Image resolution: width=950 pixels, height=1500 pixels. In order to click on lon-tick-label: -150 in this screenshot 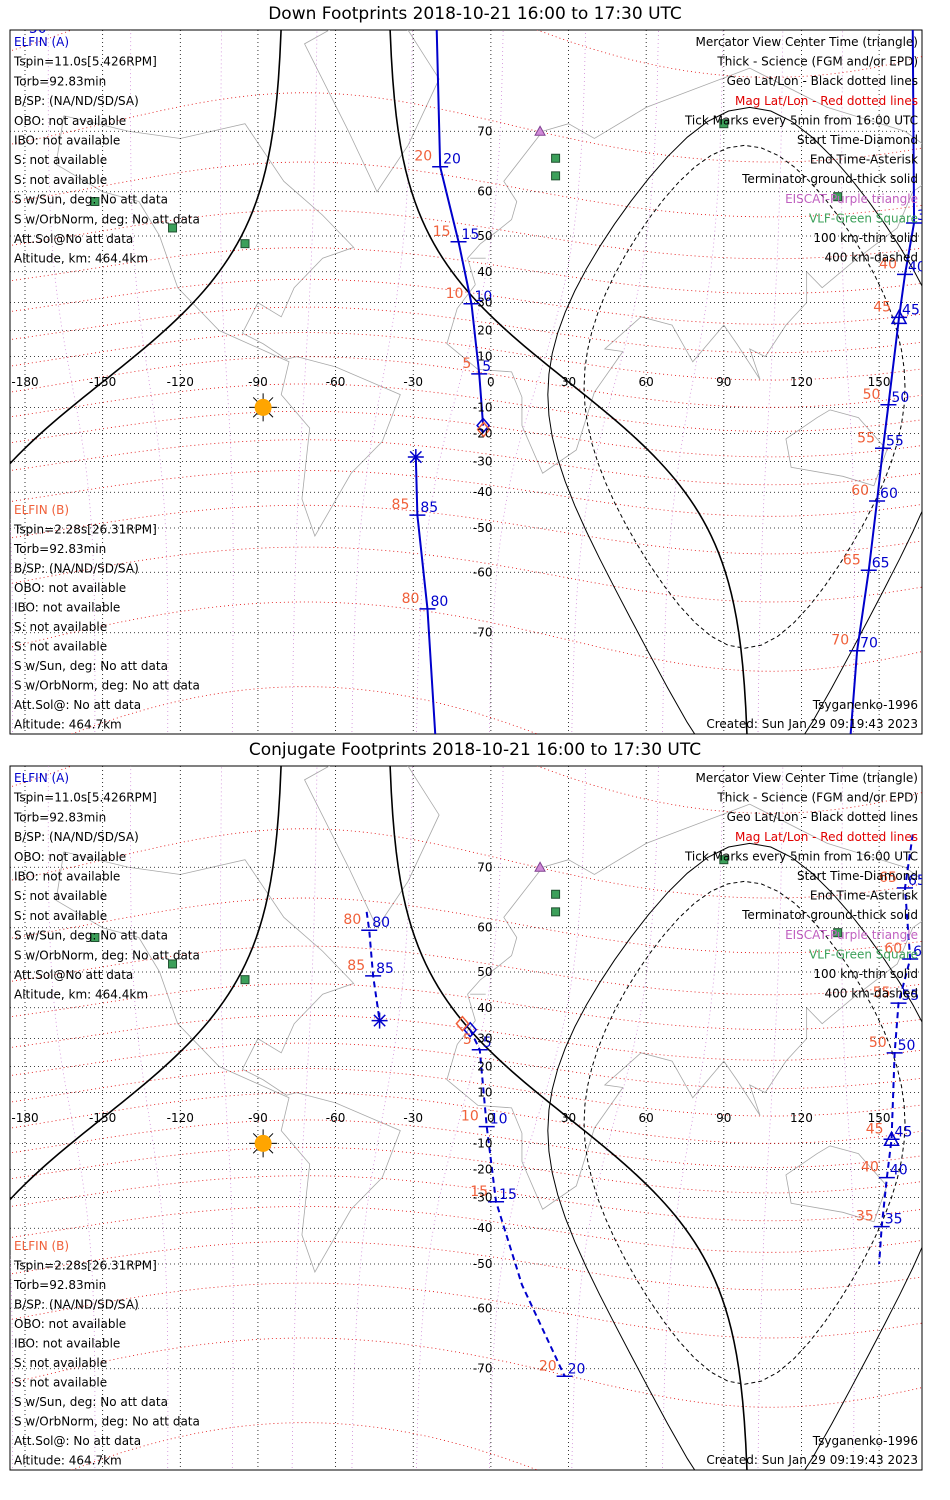, I will do `click(102, 1118)`.